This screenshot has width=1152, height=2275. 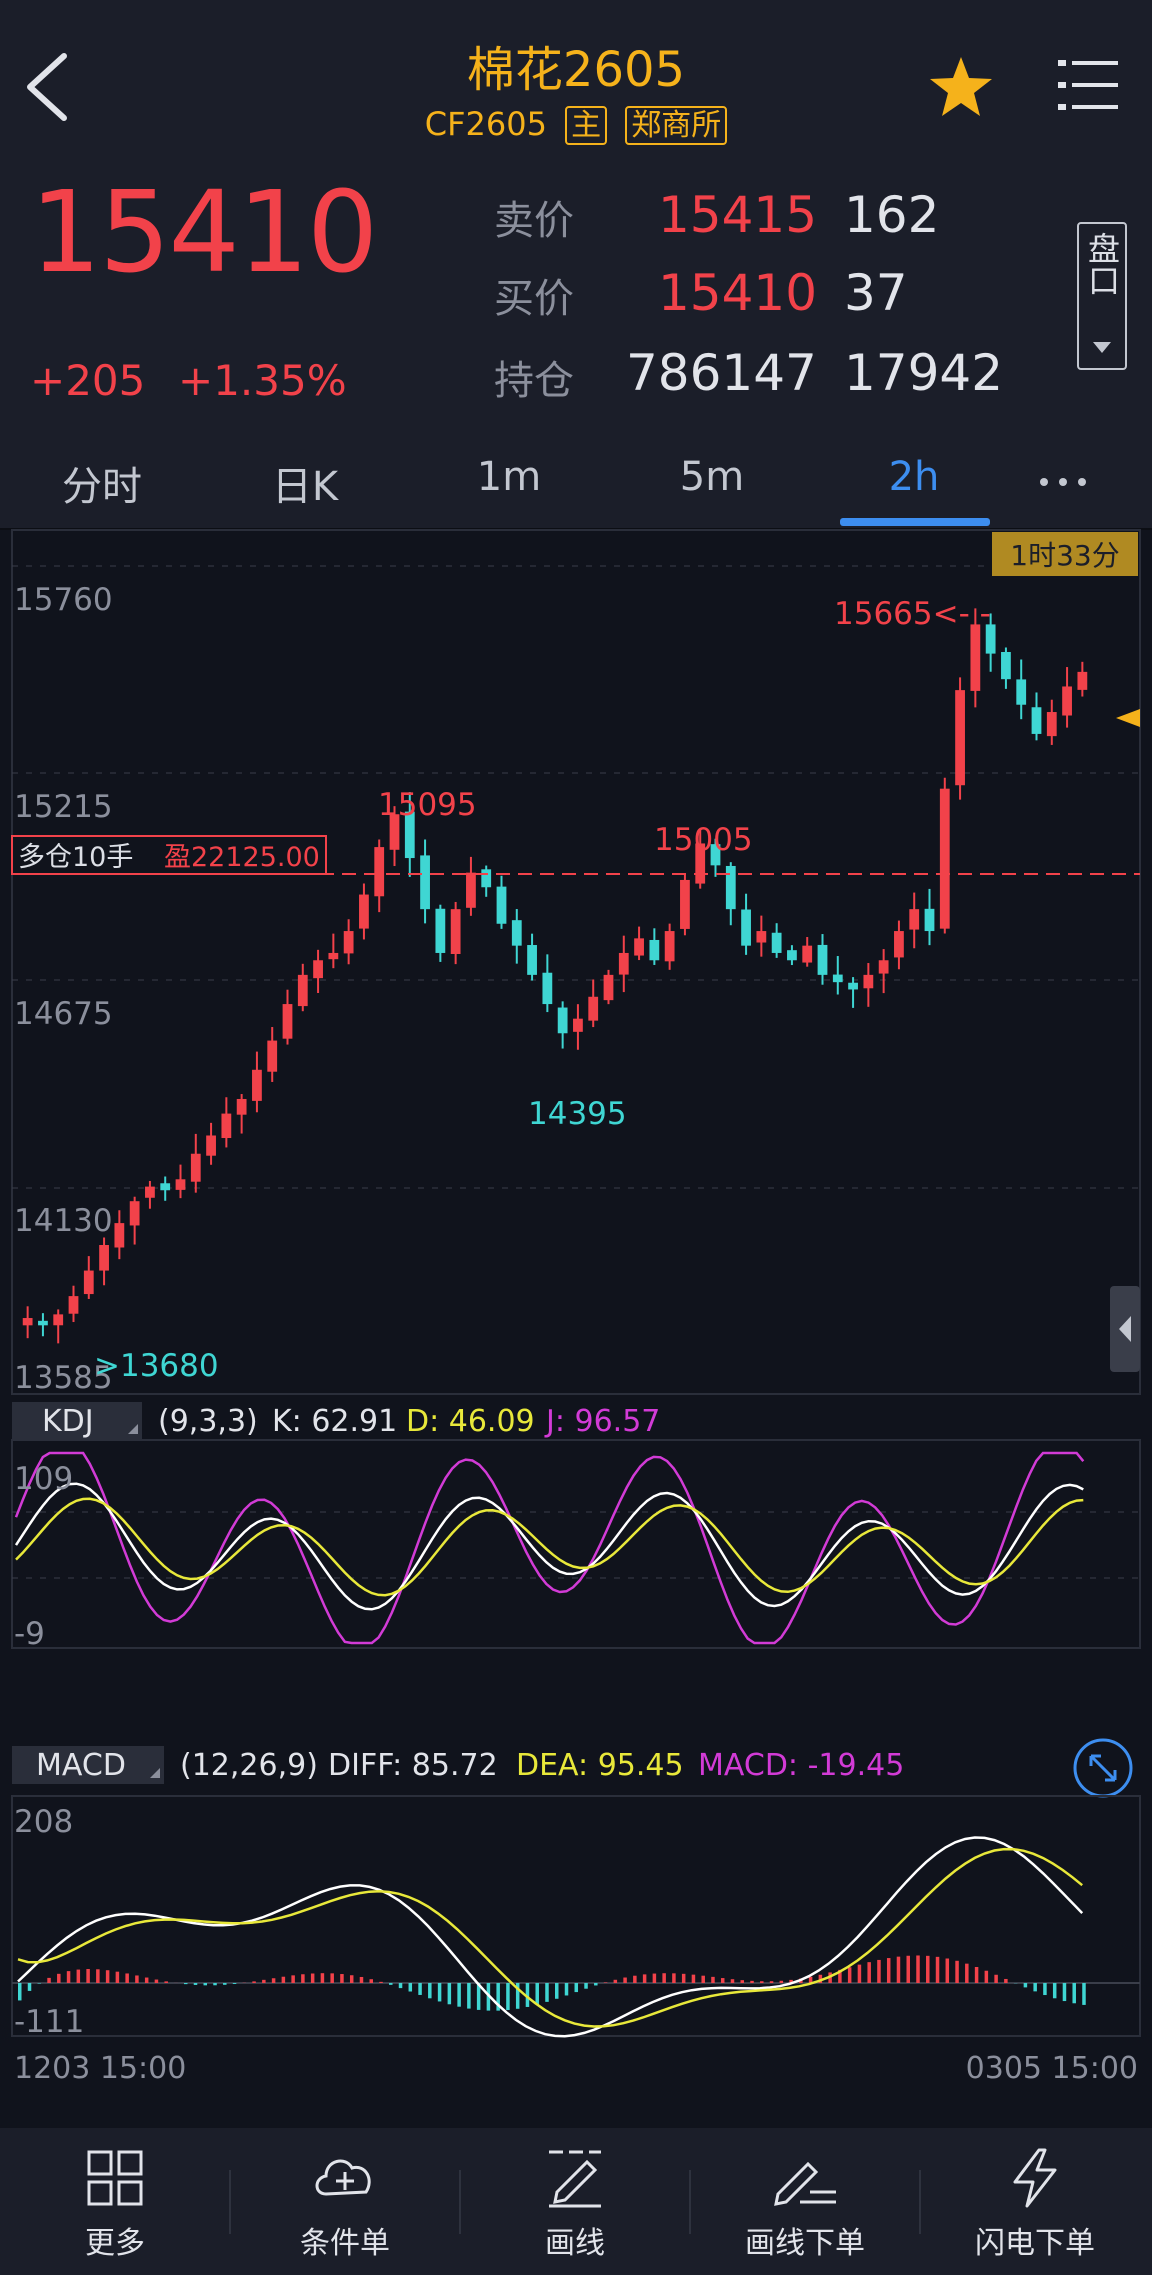 I want to click on menu-icon, so click(x=1089, y=85).